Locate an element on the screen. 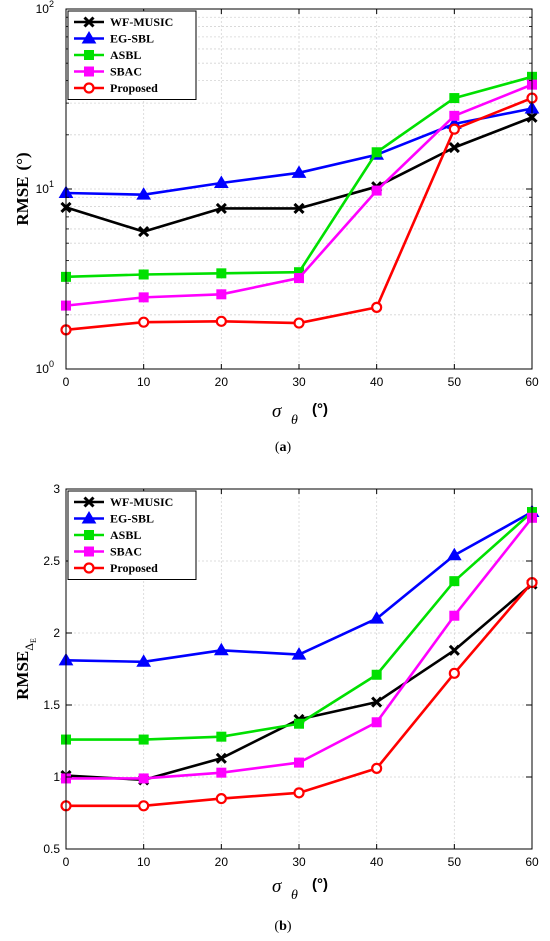 The width and height of the screenshot is (550, 941). y-tick-label: 10¹ is located at coordinates (45, 187).